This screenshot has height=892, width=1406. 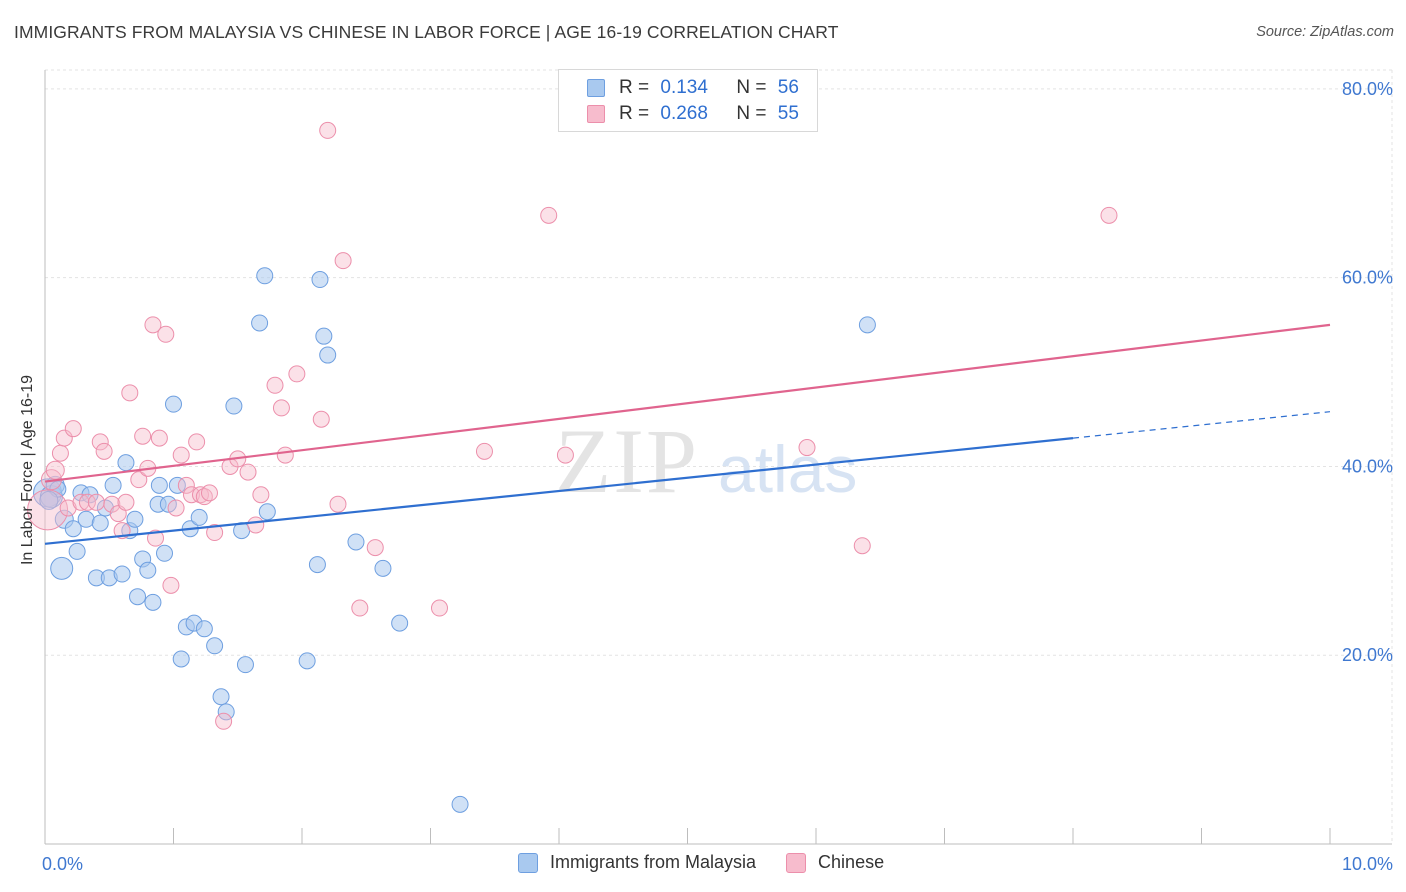 I want to click on legend-row-chinese: R = 0.268 N = 55, so click(x=693, y=114).